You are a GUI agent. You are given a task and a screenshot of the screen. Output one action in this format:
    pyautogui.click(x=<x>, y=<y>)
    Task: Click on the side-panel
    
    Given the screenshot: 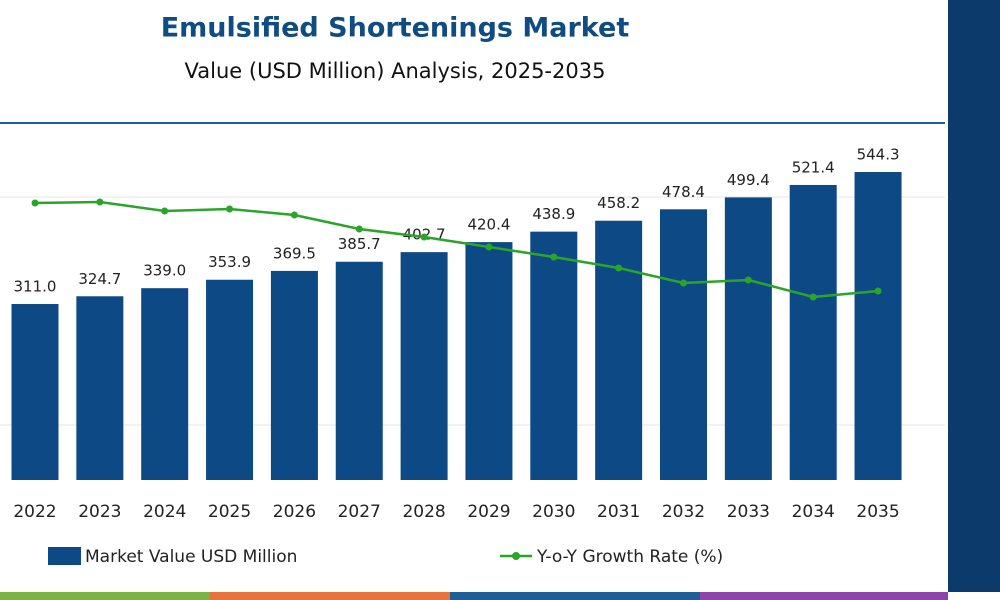 What is the action you would take?
    pyautogui.click(x=974, y=296)
    